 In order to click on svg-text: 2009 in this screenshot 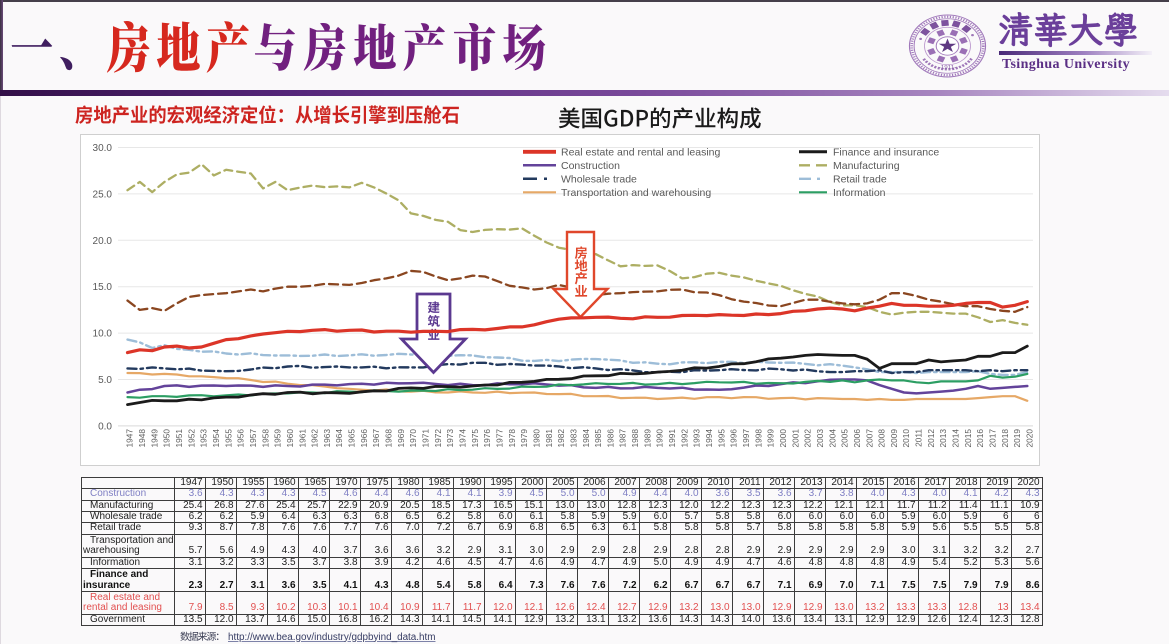, I will do `click(894, 438)`.